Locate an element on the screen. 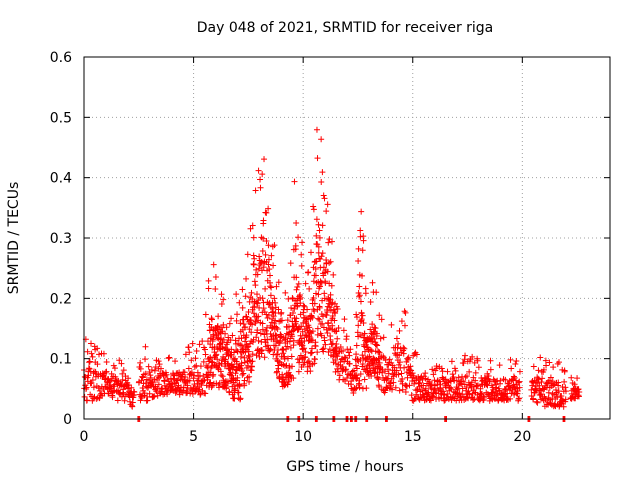 The image size is (640, 480). x-axis-label: GPS time / hours is located at coordinates (344, 467).